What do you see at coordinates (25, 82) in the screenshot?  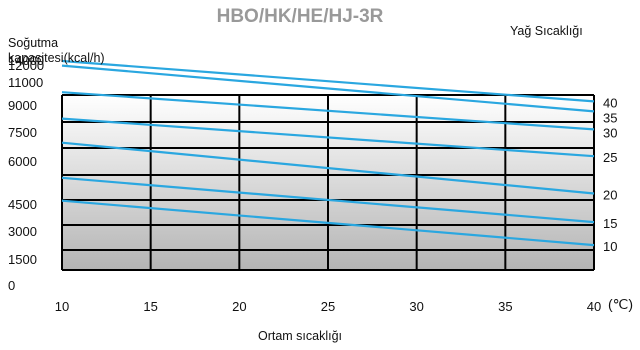 I see `y-tick-label: 11000` at bounding box center [25, 82].